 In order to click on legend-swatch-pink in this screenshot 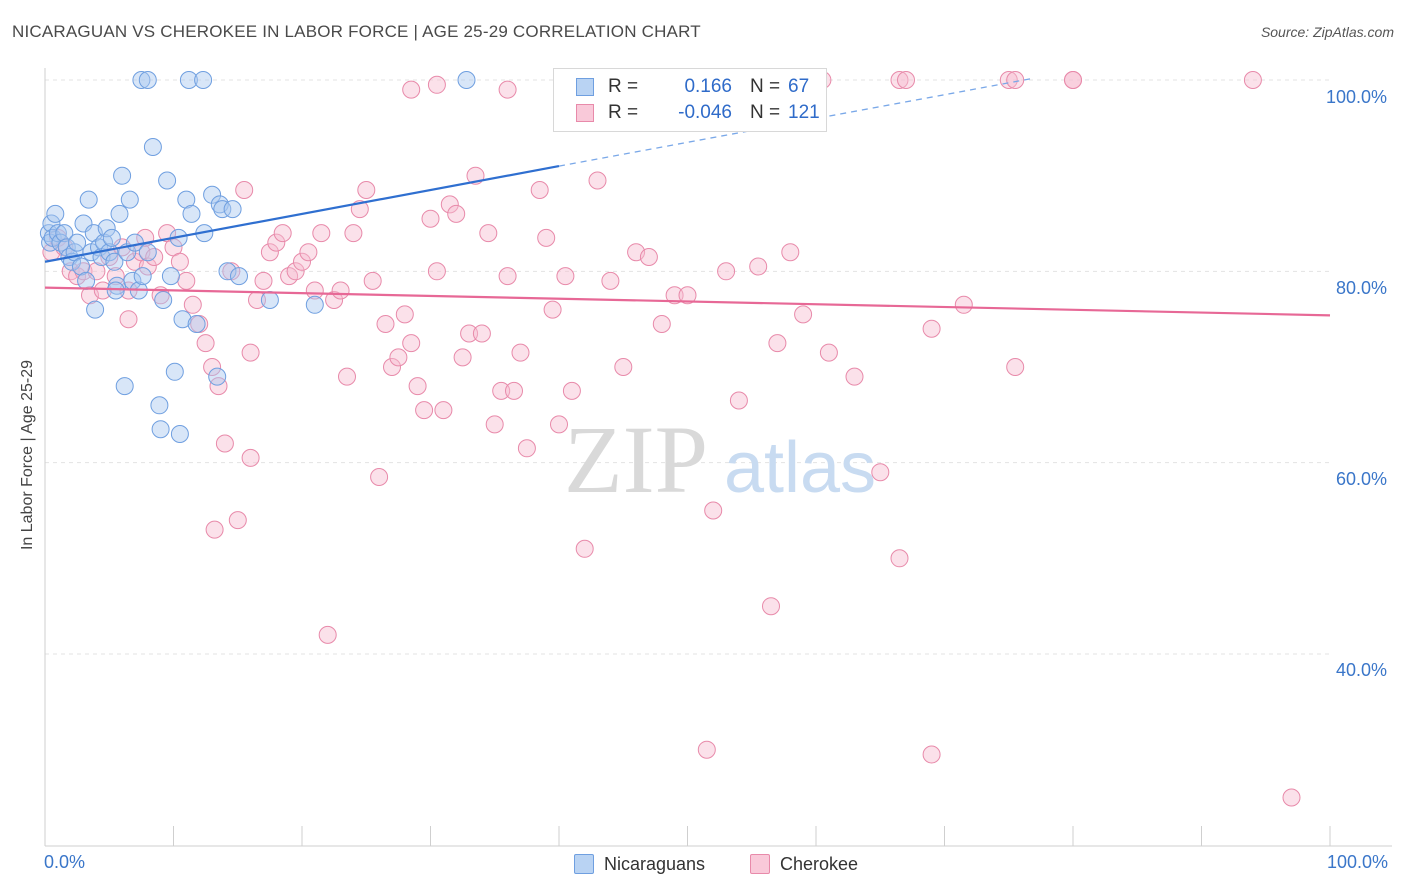, I will do `click(585, 113)`.